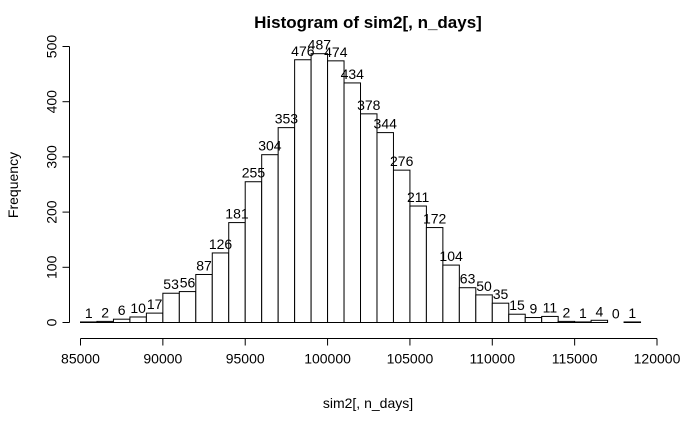  What do you see at coordinates (57, 180) in the screenshot?
I see `y-axis: 0 100 200 300 400 500` at bounding box center [57, 180].